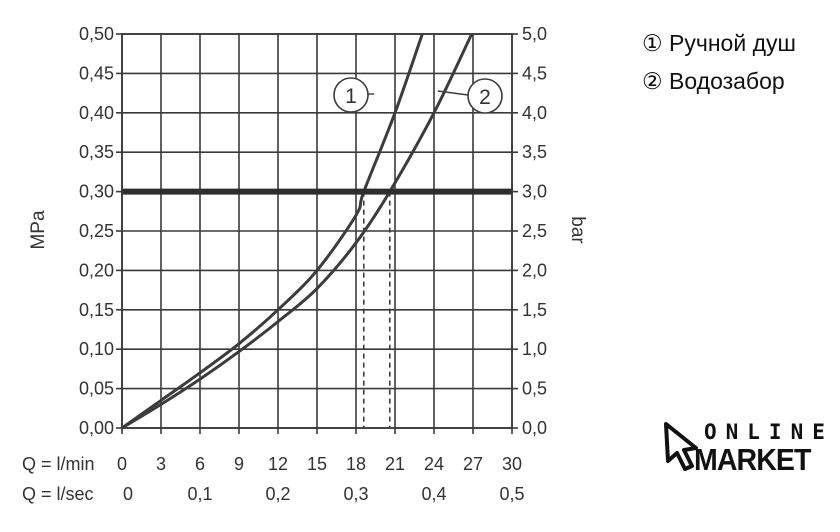 The image size is (840, 532). I want to click on y-tick-label-right: 4,5, so click(534, 73).